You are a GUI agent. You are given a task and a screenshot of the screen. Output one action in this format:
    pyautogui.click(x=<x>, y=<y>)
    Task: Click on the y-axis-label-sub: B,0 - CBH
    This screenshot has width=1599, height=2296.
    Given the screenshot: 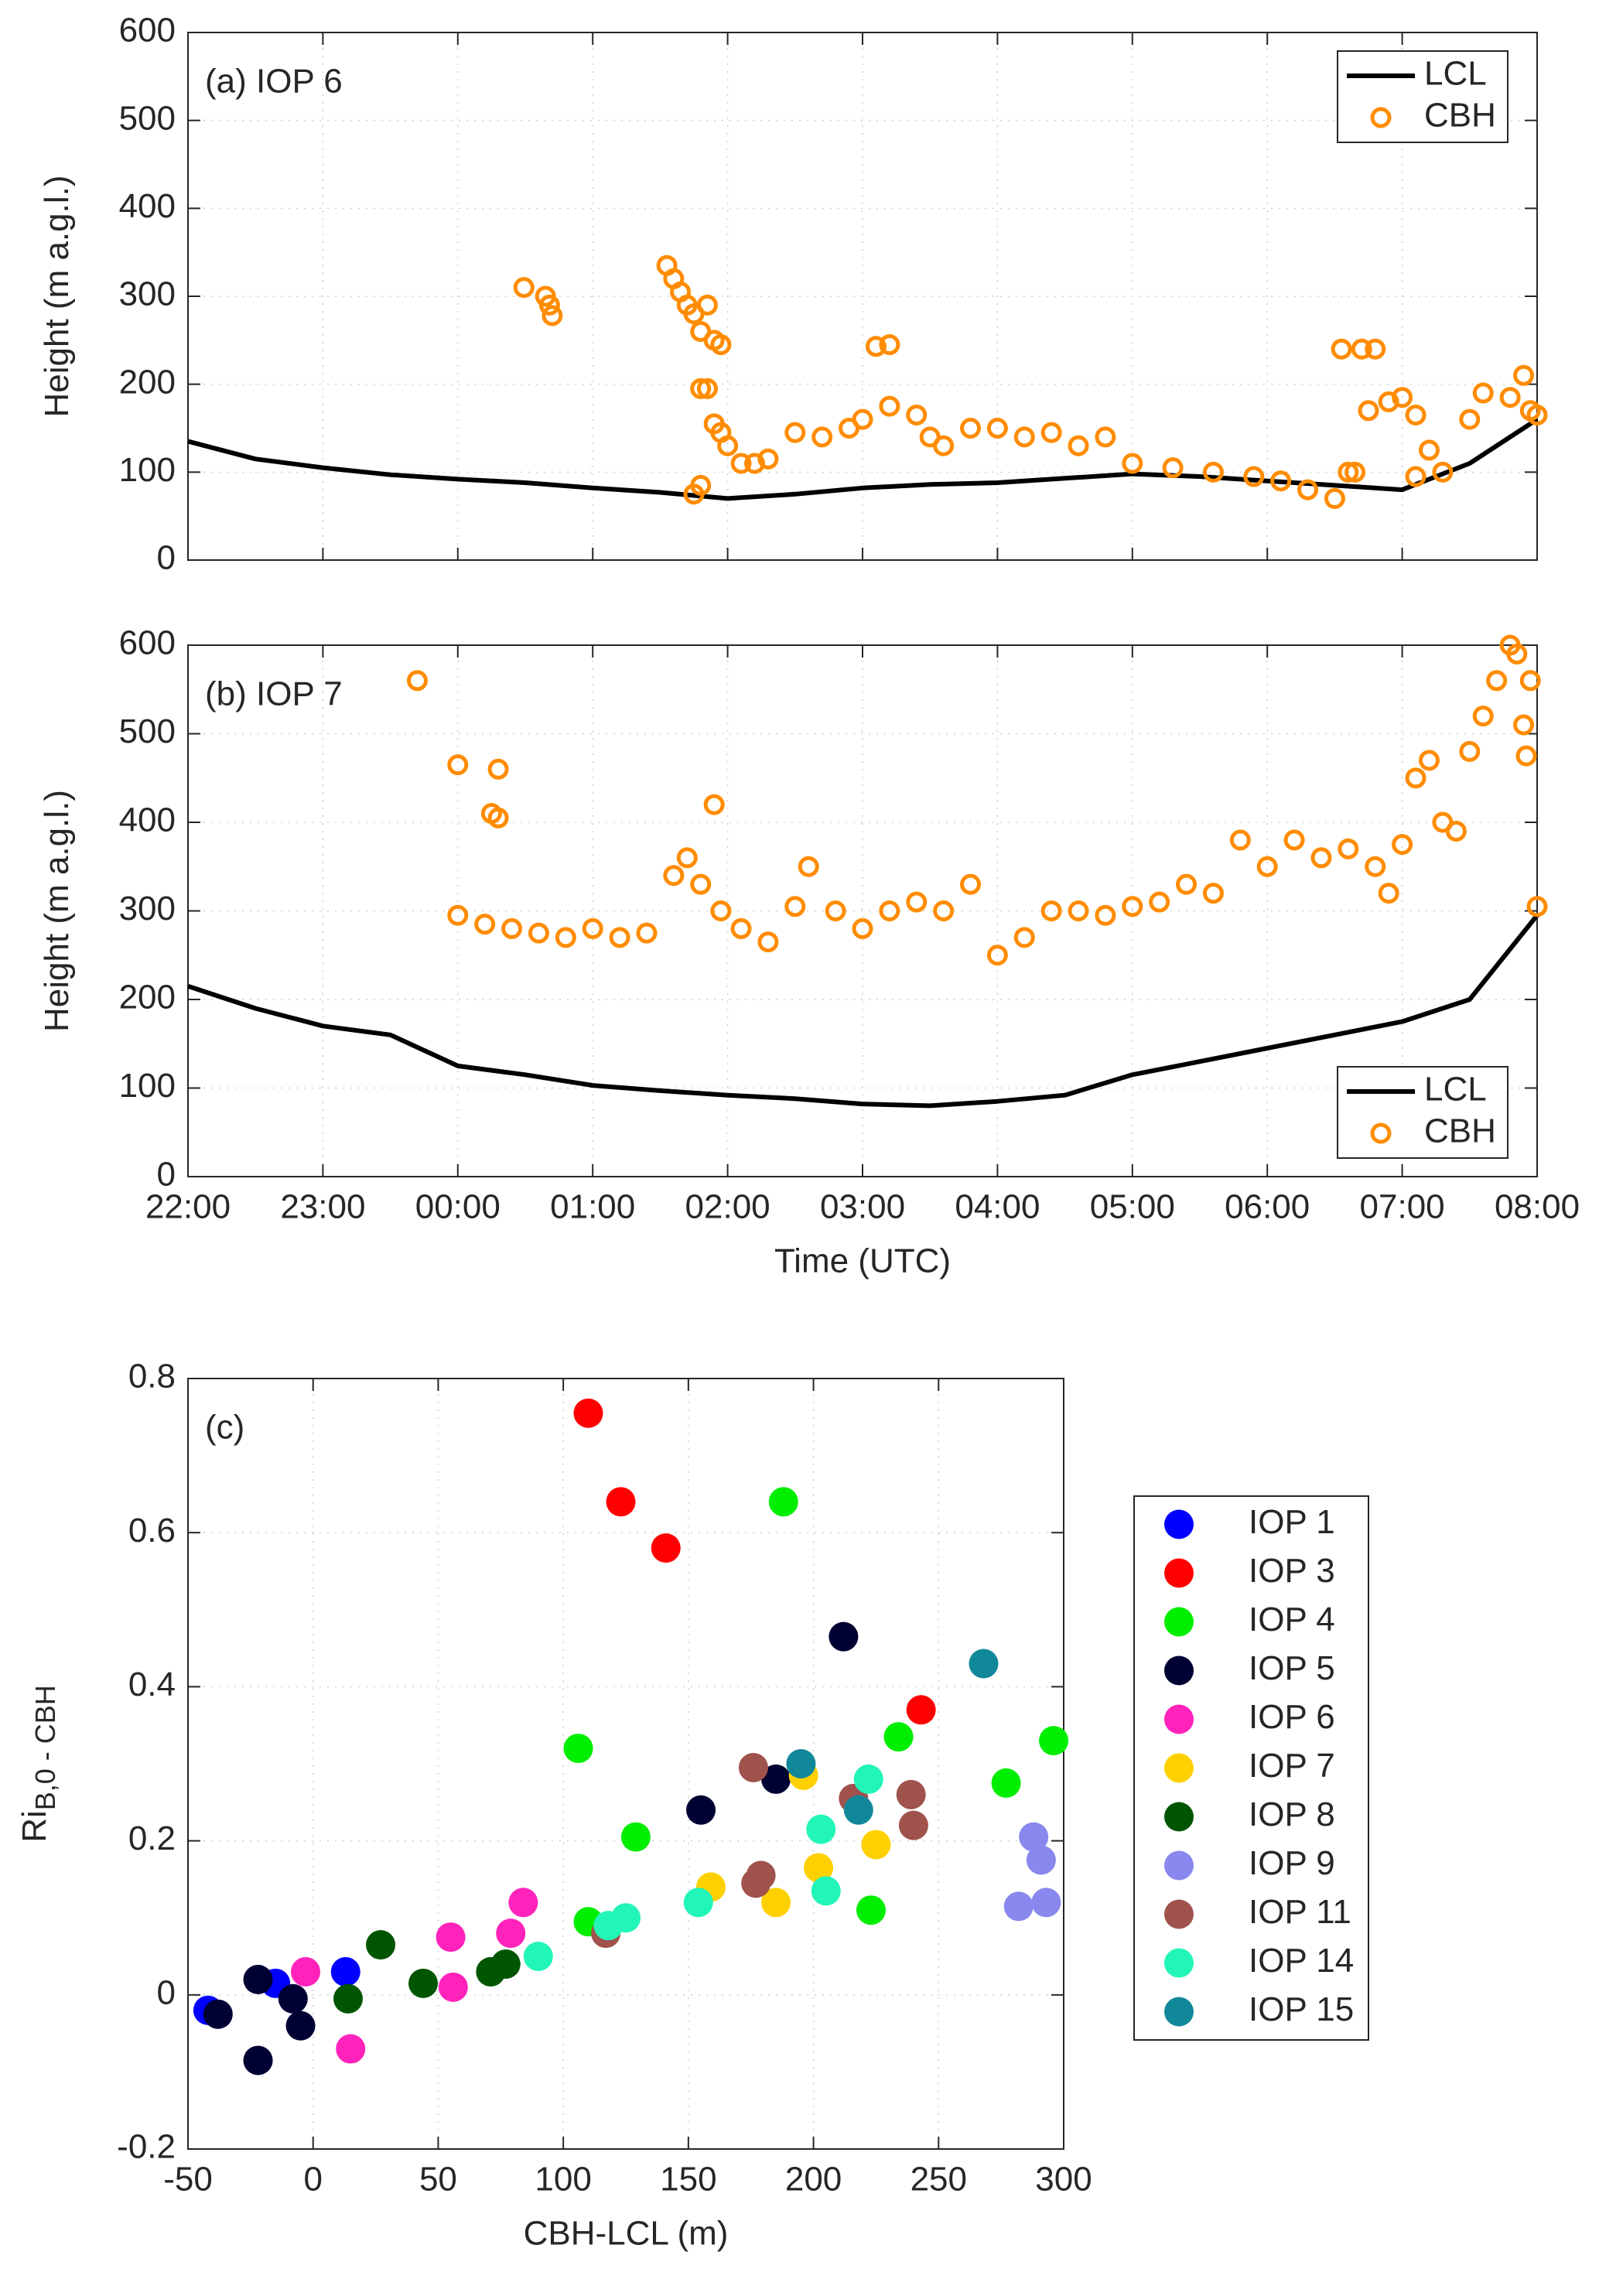 What is the action you would take?
    pyautogui.click(x=45, y=1748)
    